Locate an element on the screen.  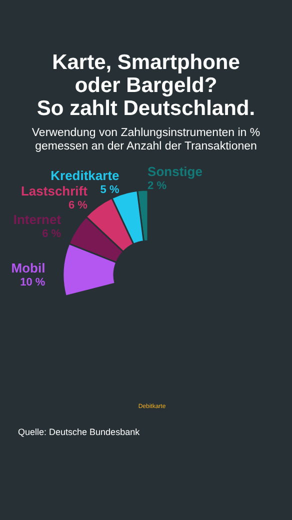
slice-label: Sonstige is located at coordinates (175, 172).